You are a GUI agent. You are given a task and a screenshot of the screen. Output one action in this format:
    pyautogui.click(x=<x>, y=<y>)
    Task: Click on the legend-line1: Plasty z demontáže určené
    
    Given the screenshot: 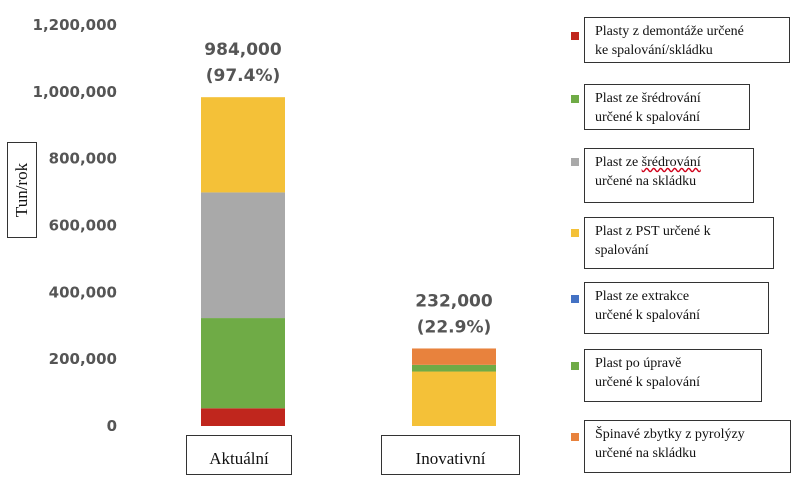 What is the action you would take?
    pyautogui.click(x=669, y=31)
    